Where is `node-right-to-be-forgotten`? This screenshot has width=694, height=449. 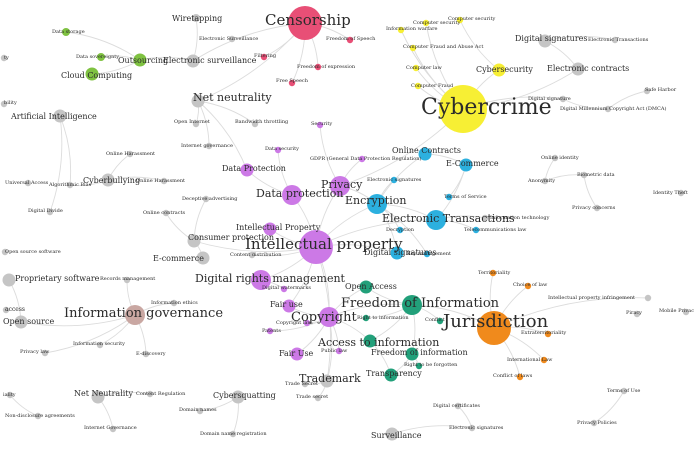 node-right-to-be-forgotten is located at coordinates (419, 366).